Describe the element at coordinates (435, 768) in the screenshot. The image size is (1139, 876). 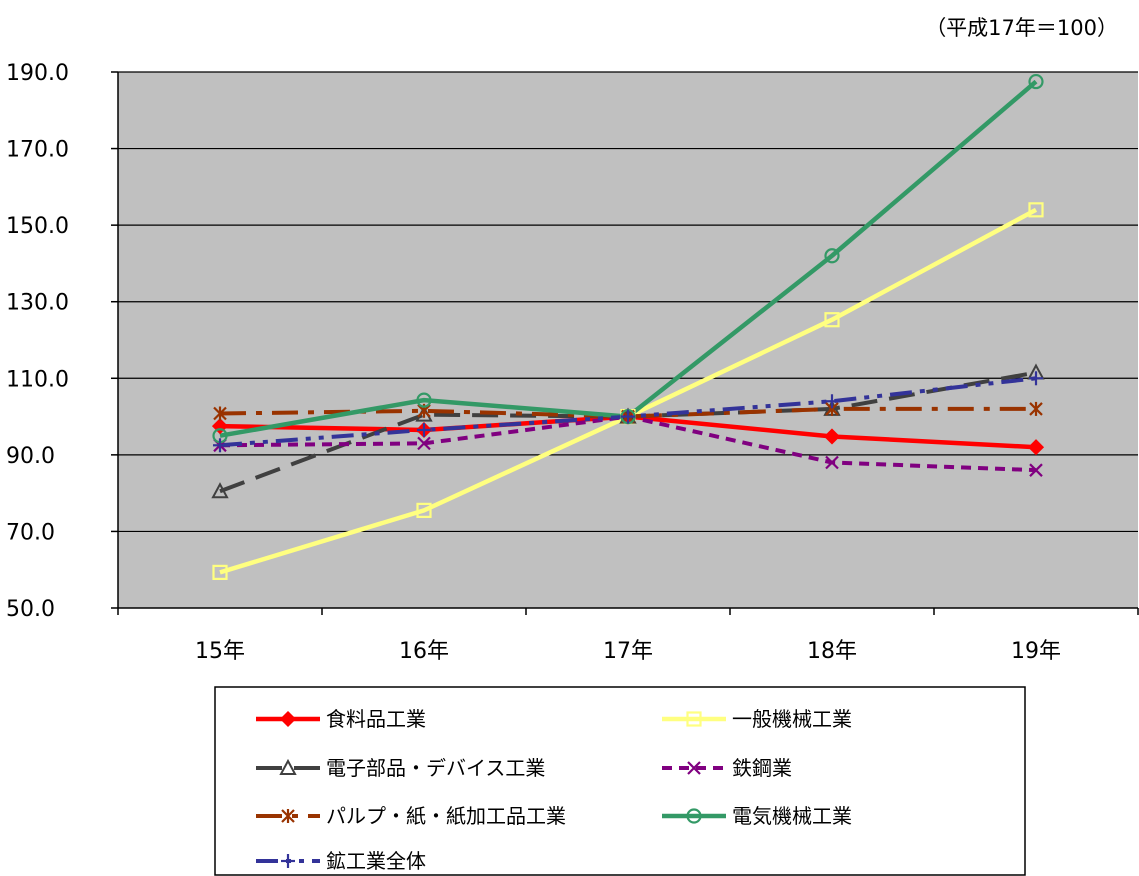
I see `legend-label: 電子部品・デバイス工業` at that location.